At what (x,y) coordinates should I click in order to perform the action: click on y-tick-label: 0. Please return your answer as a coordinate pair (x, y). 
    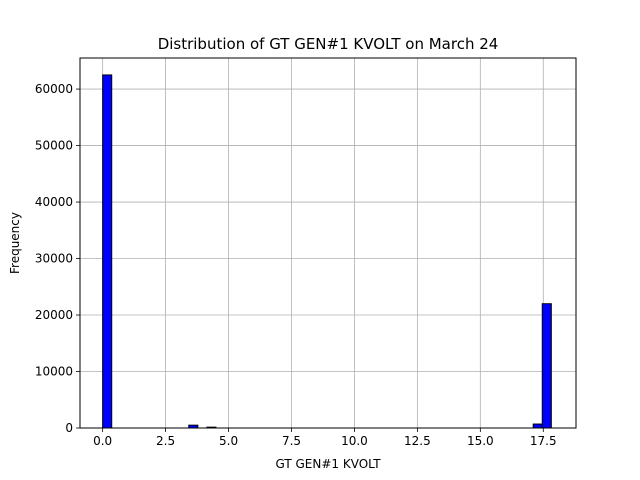
    Looking at the image, I should click on (69, 428).